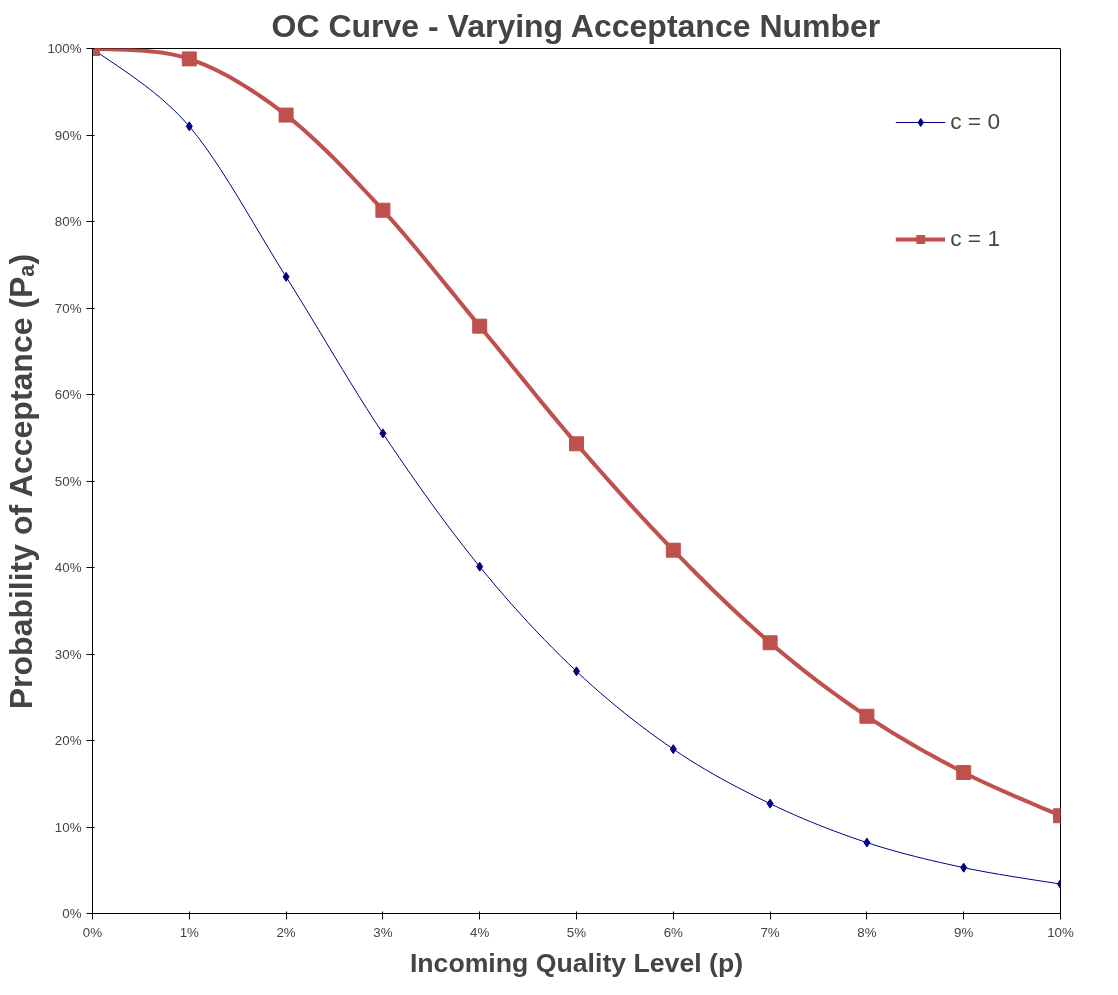  What do you see at coordinates (673, 932) in the screenshot?
I see `x-tick-label: 6%` at bounding box center [673, 932].